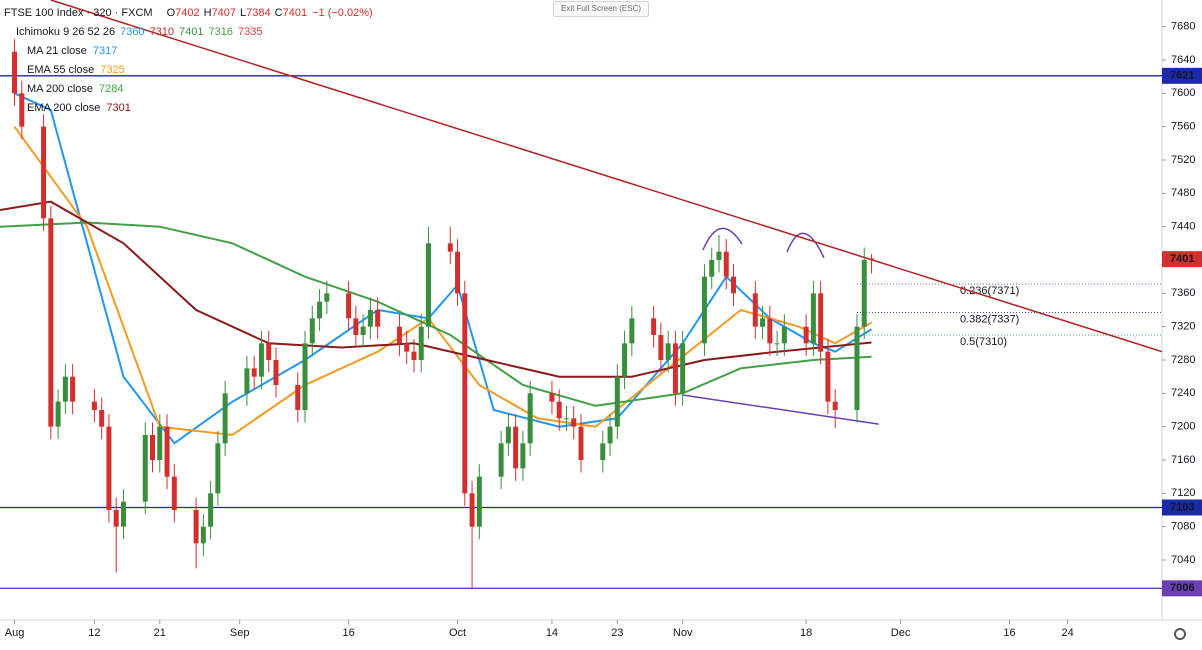  I want to click on legend-entry: EMA 200 close 7301, so click(79, 108).